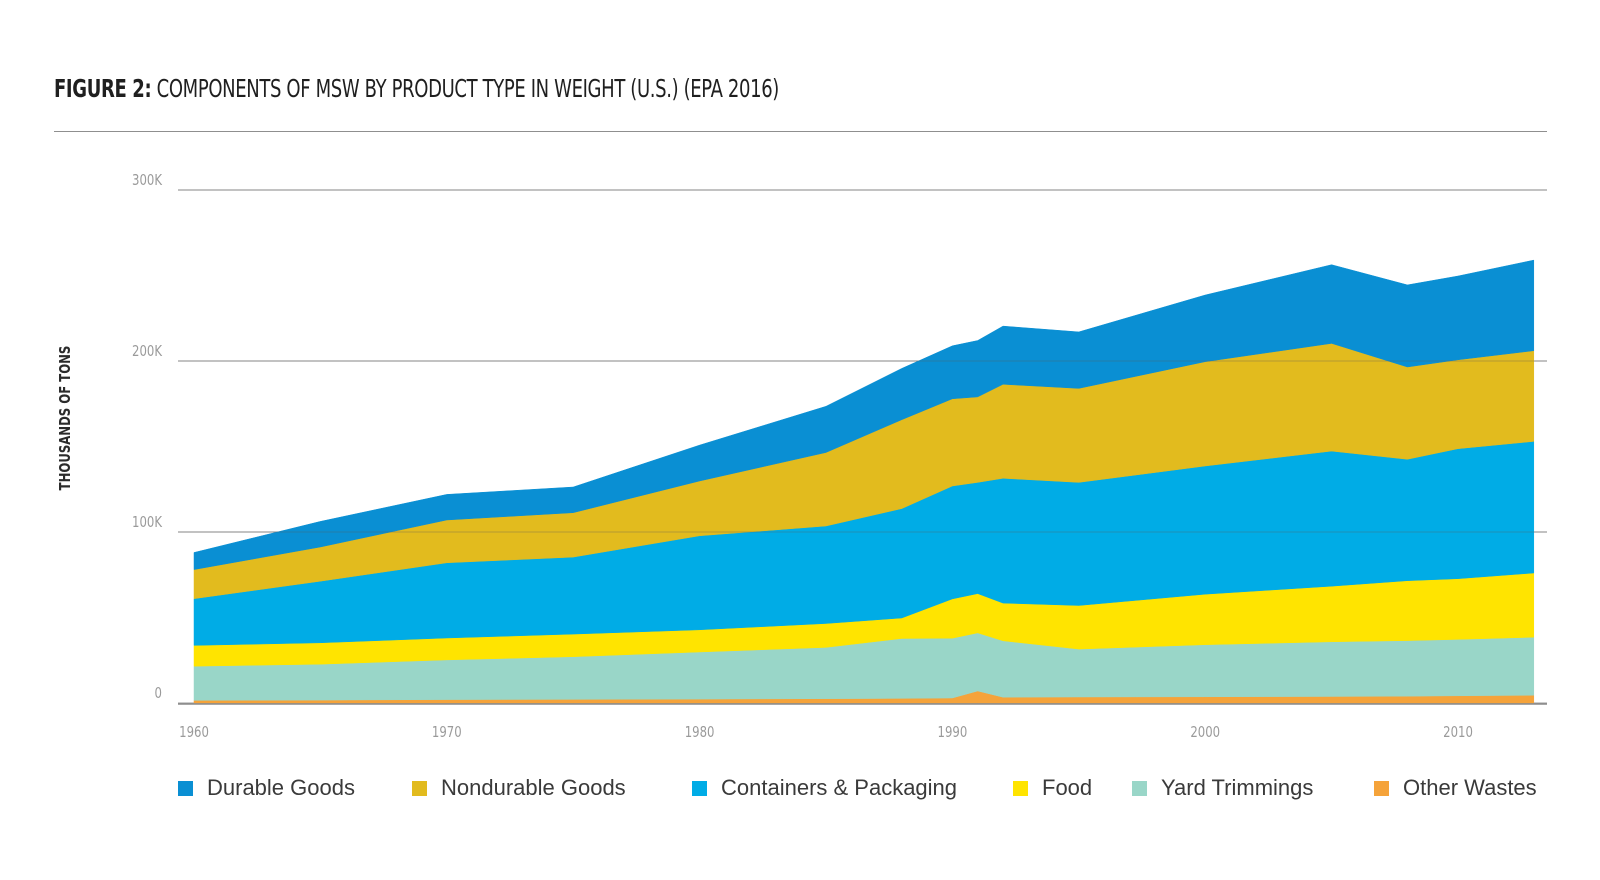  What do you see at coordinates (66, 418) in the screenshot?
I see `y-axis-label: THOUSANDS OF TONS` at bounding box center [66, 418].